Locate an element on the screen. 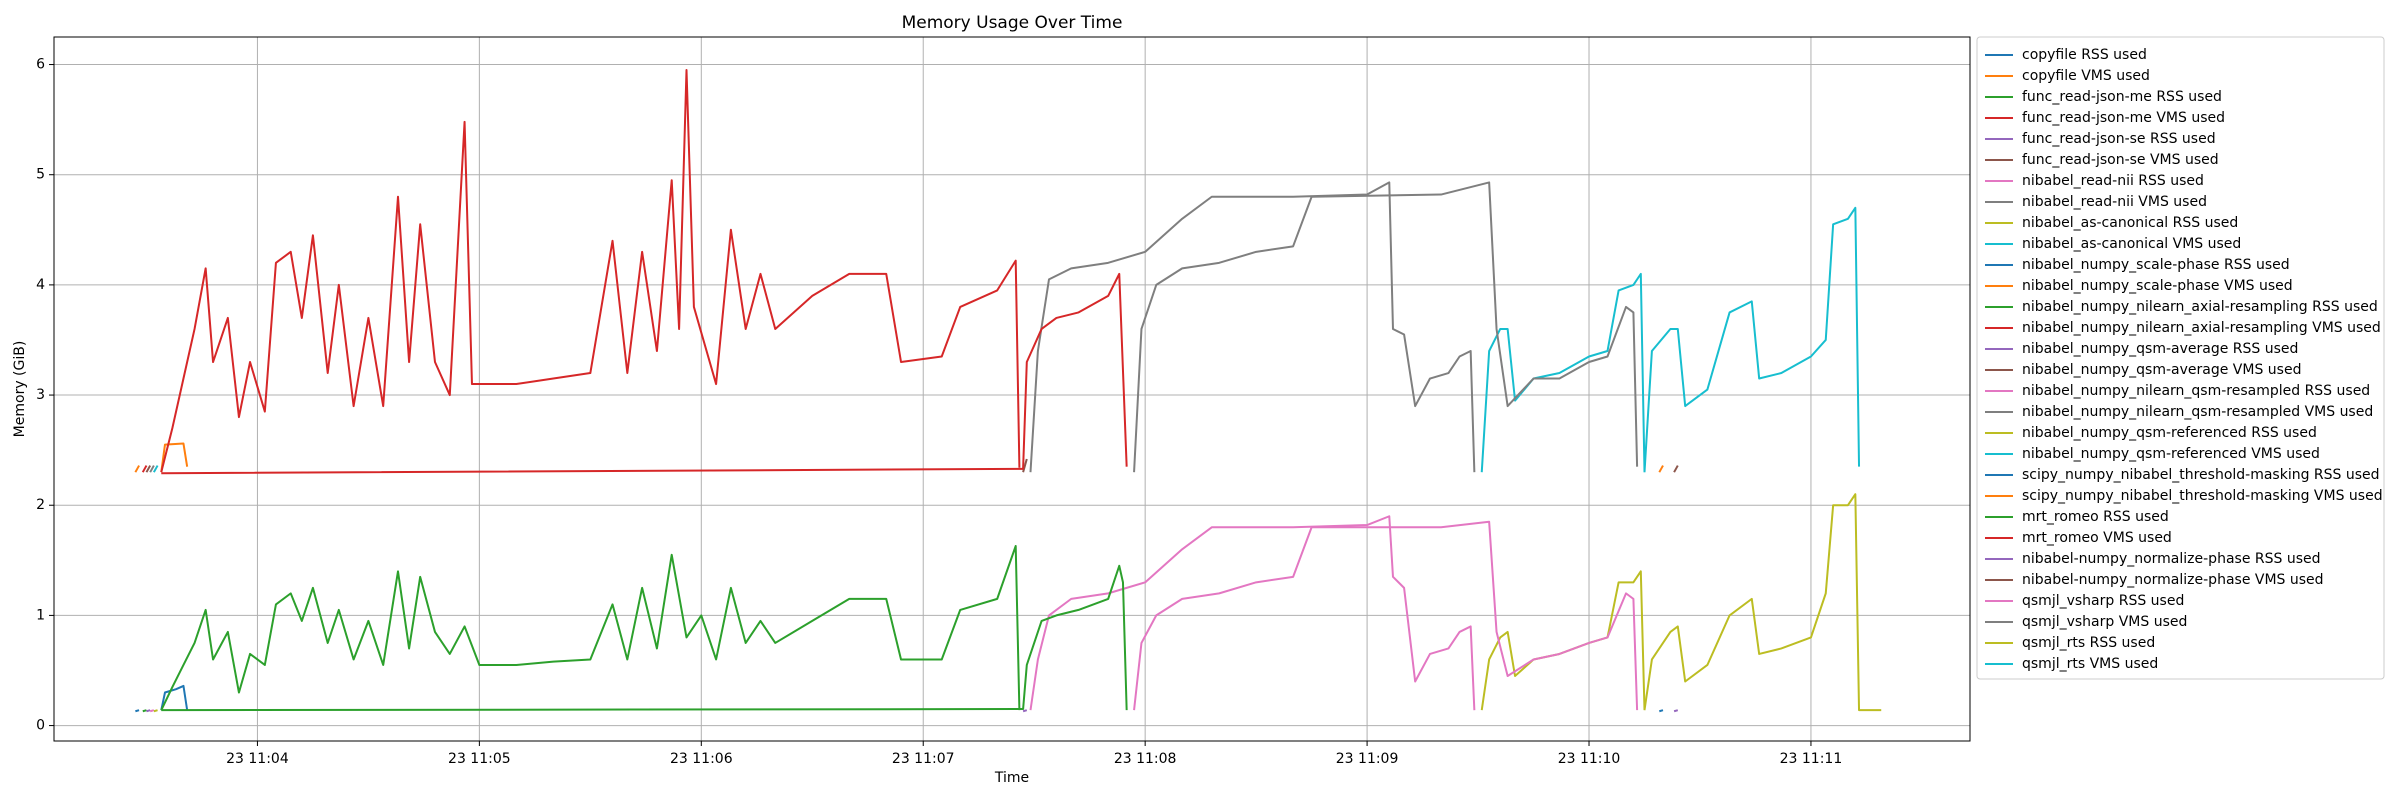 The image size is (2400, 800). x-tick-label: 23 11:06 is located at coordinates (701, 759).